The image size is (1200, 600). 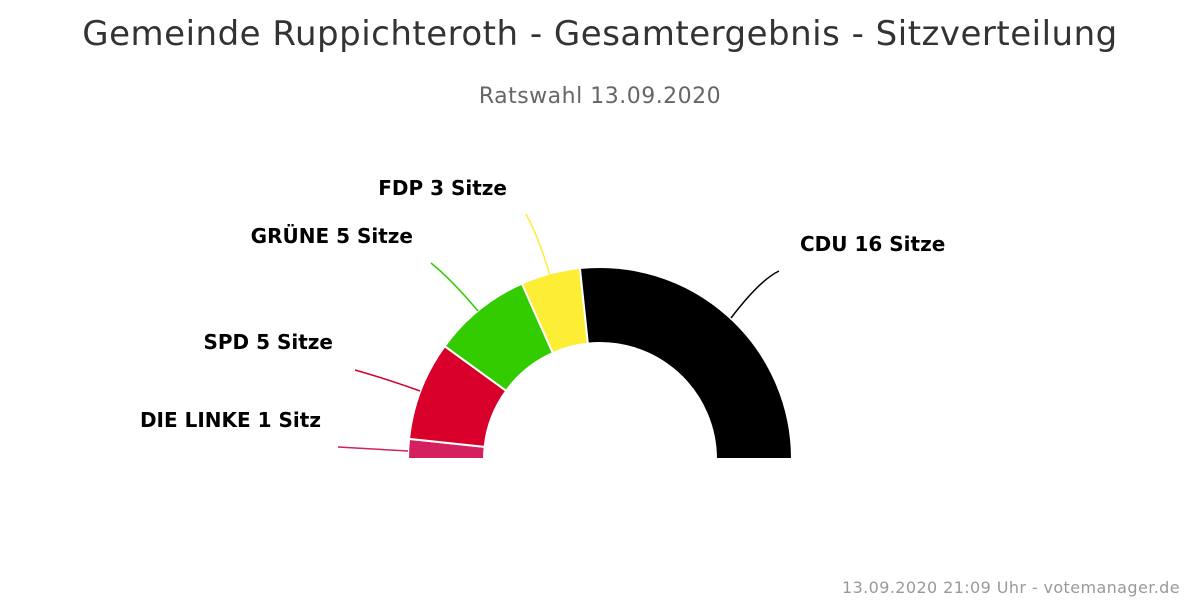 I want to click on data-label-fdp: FDP 3 Sitze, so click(x=442, y=188).